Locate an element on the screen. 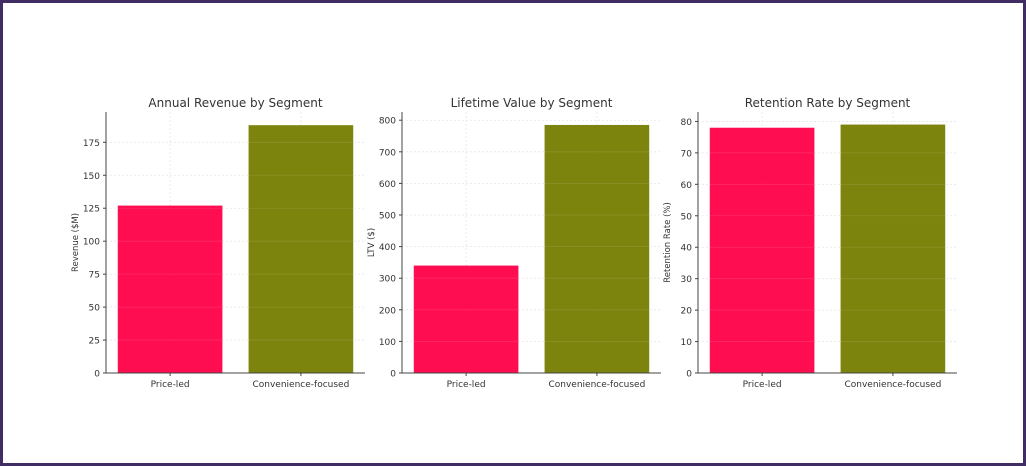  y-tick-label: 30 is located at coordinates (687, 280).